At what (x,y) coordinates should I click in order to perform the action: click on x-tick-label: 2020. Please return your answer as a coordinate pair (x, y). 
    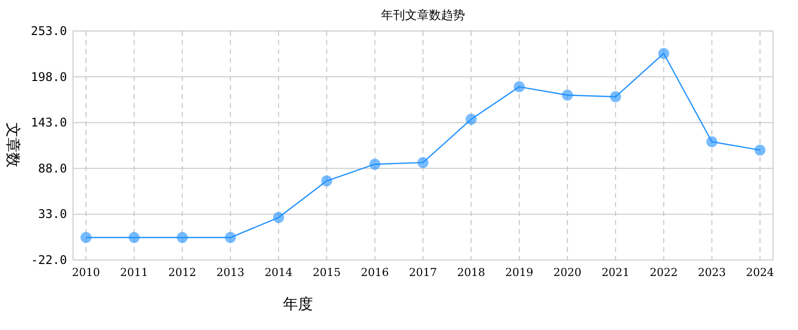
    Looking at the image, I should click on (567, 272).